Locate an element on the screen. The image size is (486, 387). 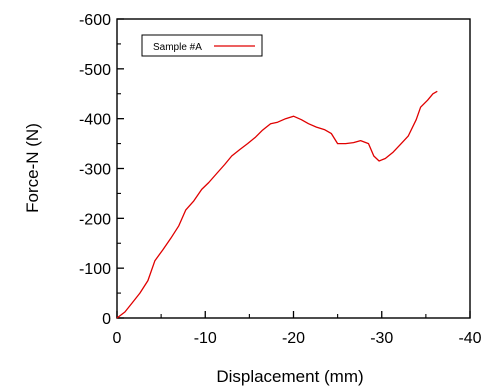
y-tick-label: -300 is located at coordinates (95, 170).